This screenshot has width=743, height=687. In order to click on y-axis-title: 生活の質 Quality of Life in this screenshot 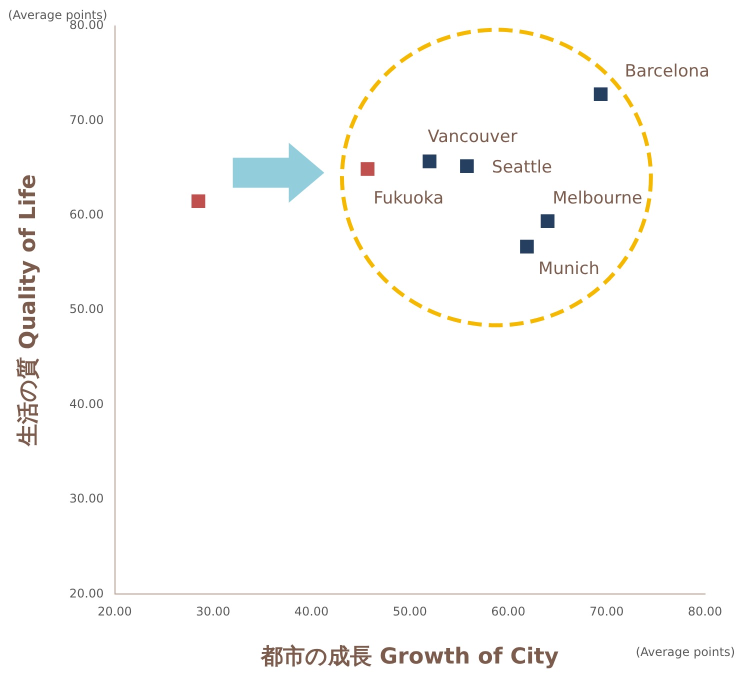, I will do `click(27, 311)`.